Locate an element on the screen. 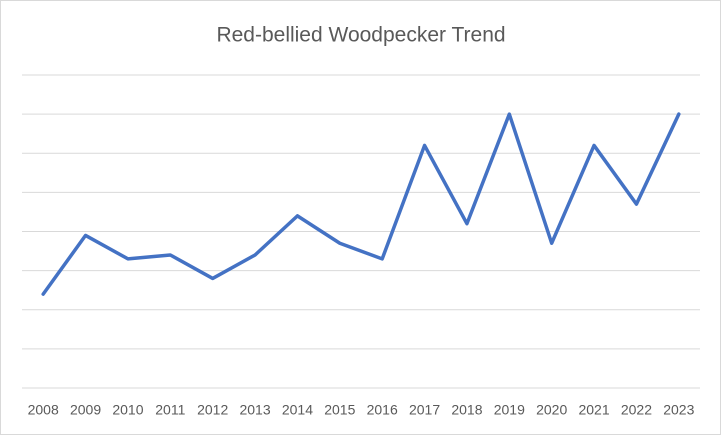 The image size is (722, 436). x-tick-label: 2022 is located at coordinates (636, 410).